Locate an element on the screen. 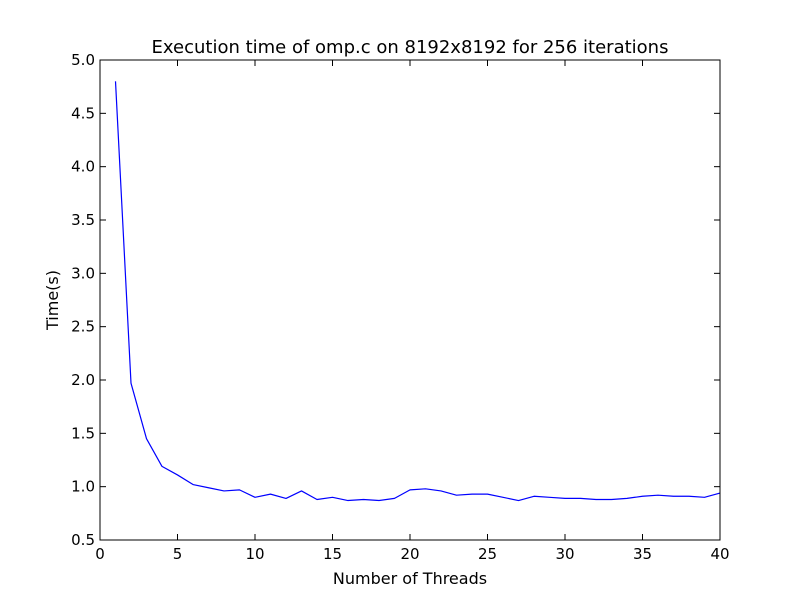 This screenshot has height=604, width=800. y-tick-label: 2.5 is located at coordinates (83, 327).